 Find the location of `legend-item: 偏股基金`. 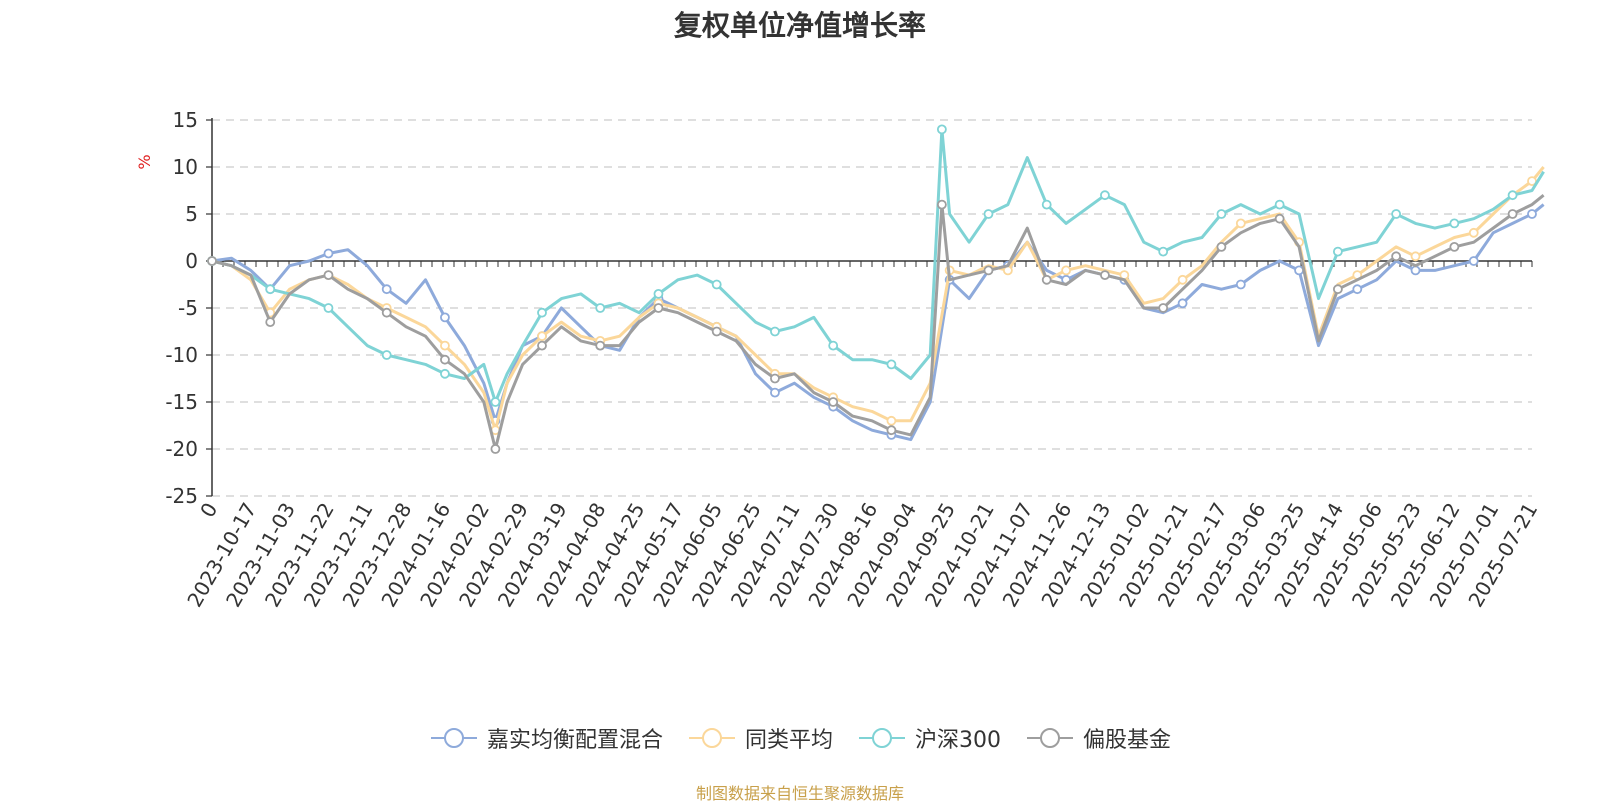

legend-item: 偏股基金 is located at coordinates (1098, 738).